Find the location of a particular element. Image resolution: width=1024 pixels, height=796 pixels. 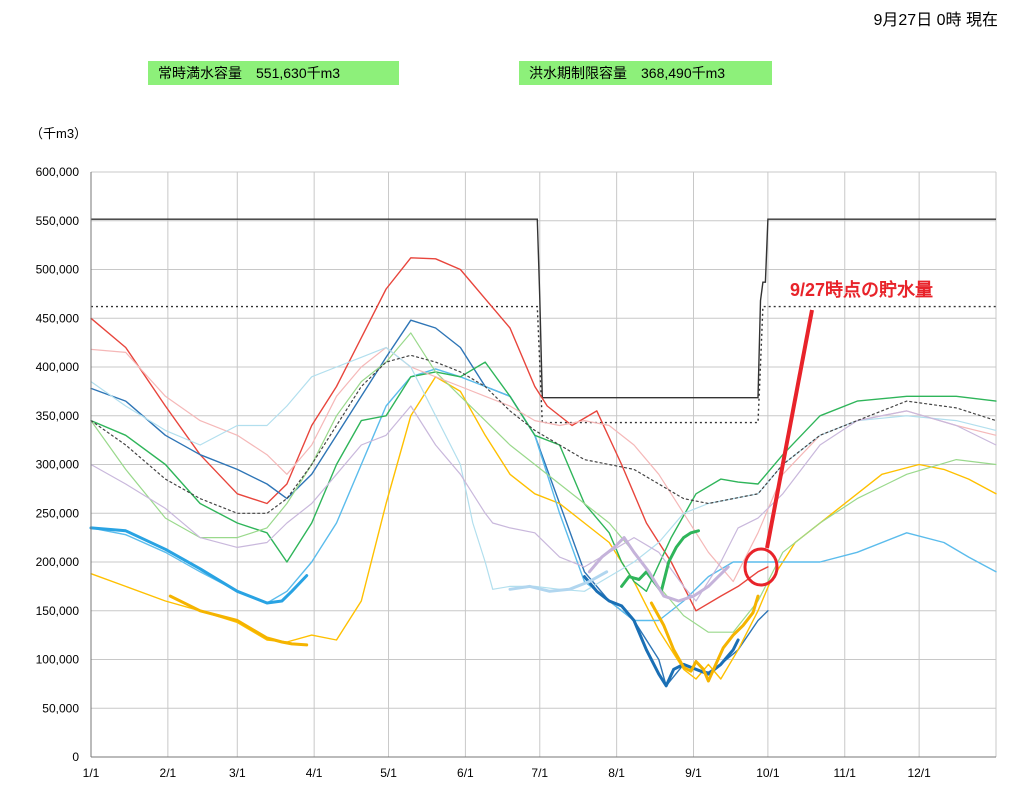

y-tick-label: 350,000 is located at coordinates (58, 416).